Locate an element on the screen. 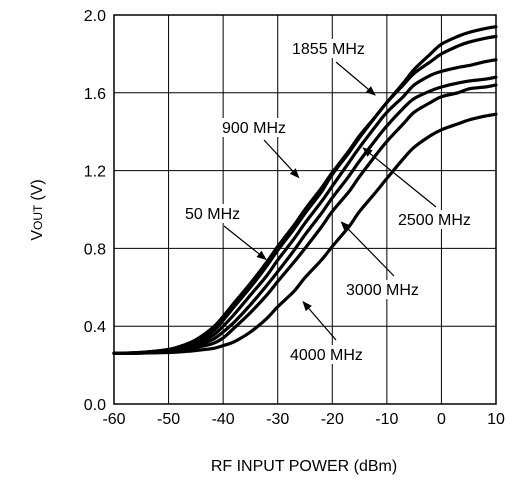 This screenshot has width=515, height=482. annotation-arrow-900-mhz is located at coordinates (278, 155).